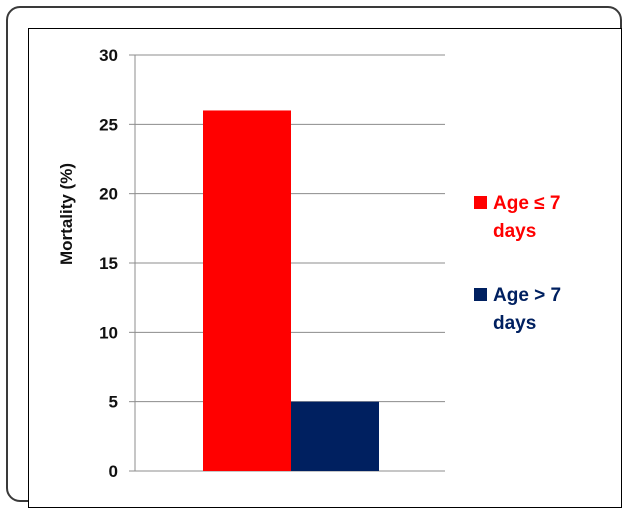  I want to click on bar-age-gt-7-days, so click(335, 436).